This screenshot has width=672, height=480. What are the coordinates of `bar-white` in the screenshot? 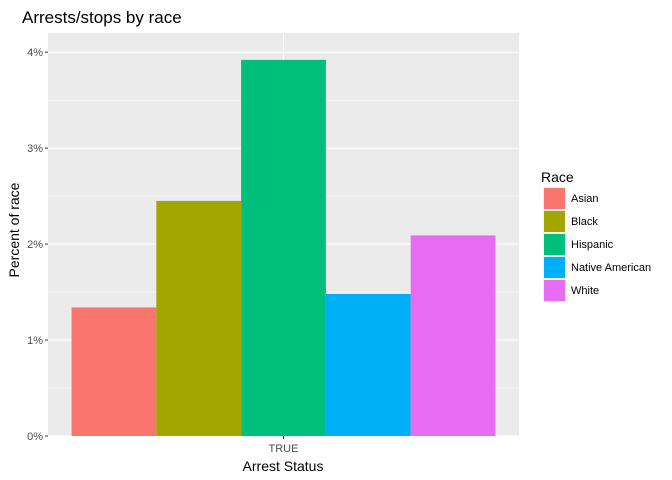 It's located at (453, 335).